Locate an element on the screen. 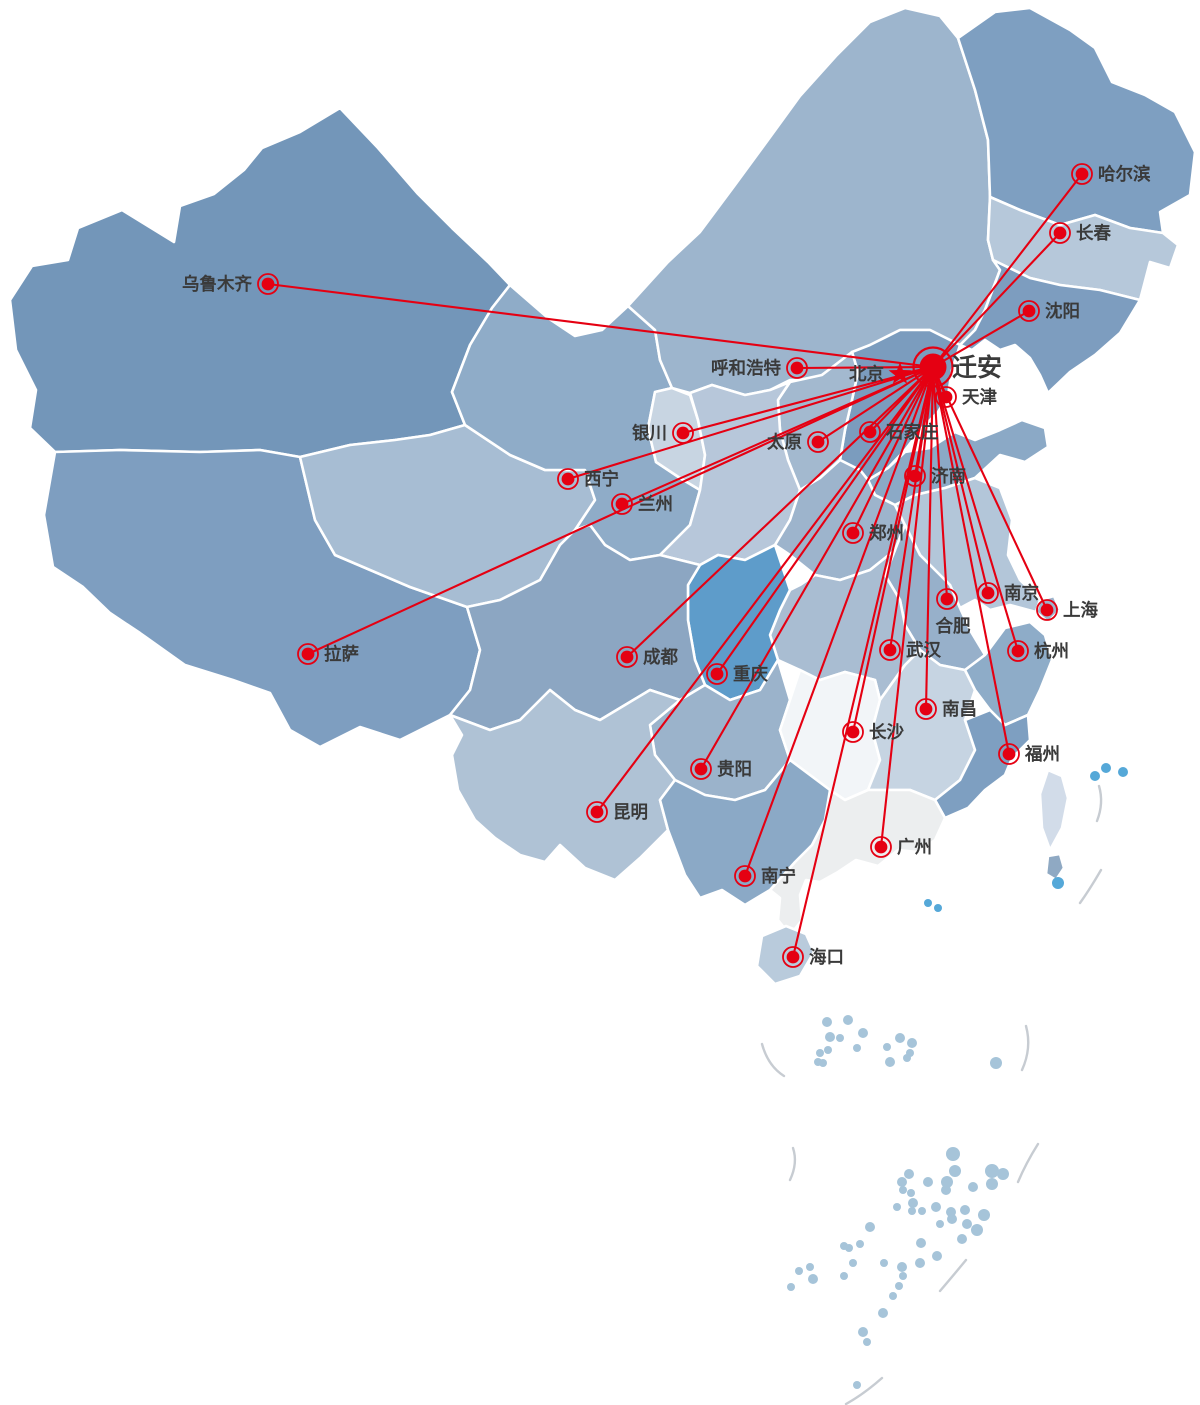 The width and height of the screenshot is (1200, 1405). hub-dot is located at coordinates (933, 367).